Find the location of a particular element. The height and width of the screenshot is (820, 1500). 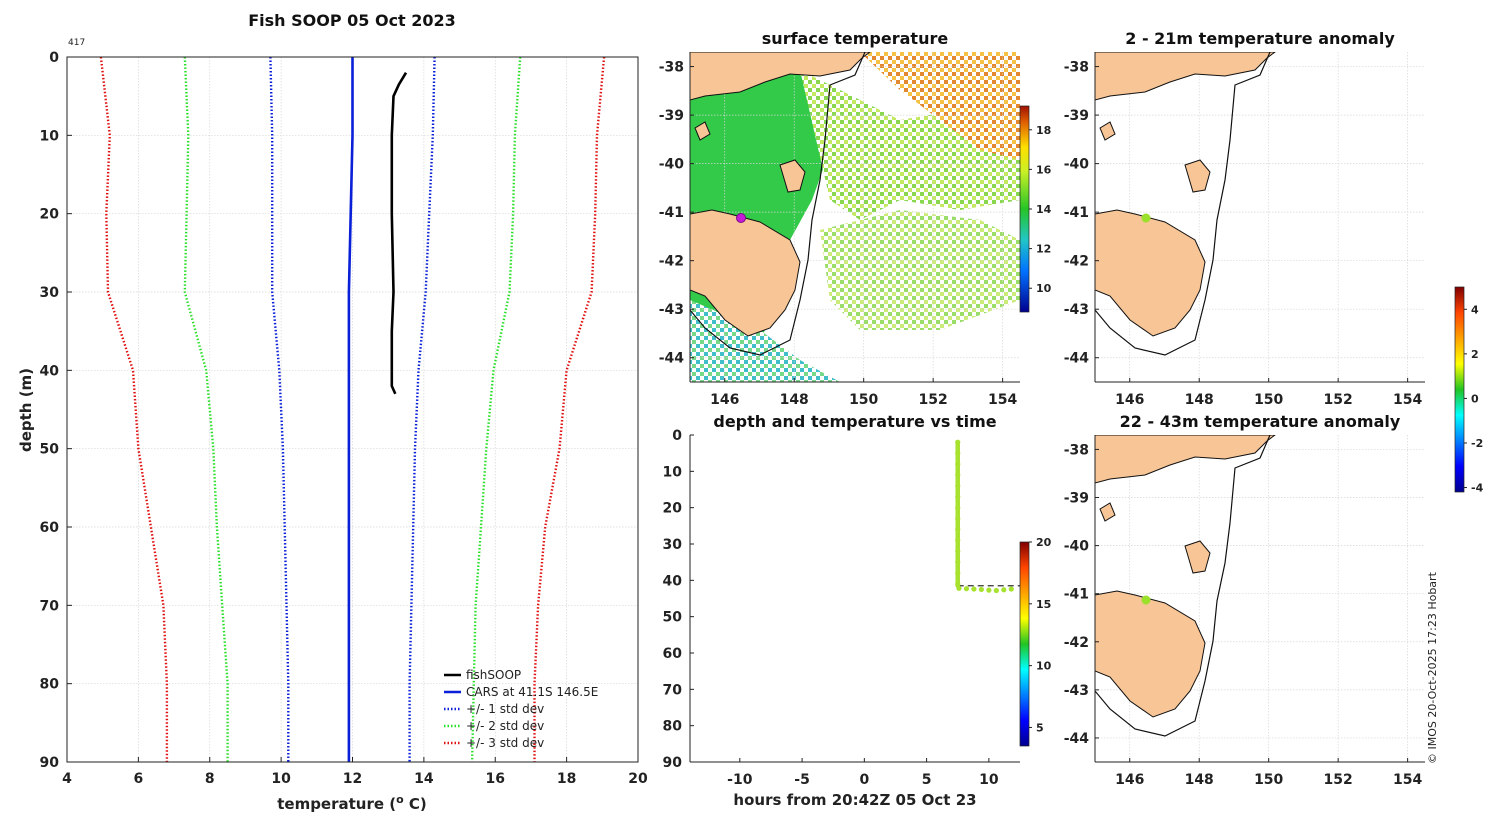

colorbar-tick-label: 20 is located at coordinates (1044, 542).